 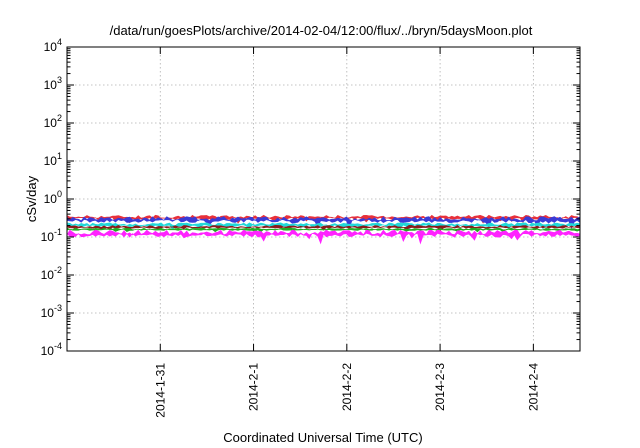 What do you see at coordinates (533, 387) in the screenshot?
I see `x-tick-label: 2014-2-4` at bounding box center [533, 387].